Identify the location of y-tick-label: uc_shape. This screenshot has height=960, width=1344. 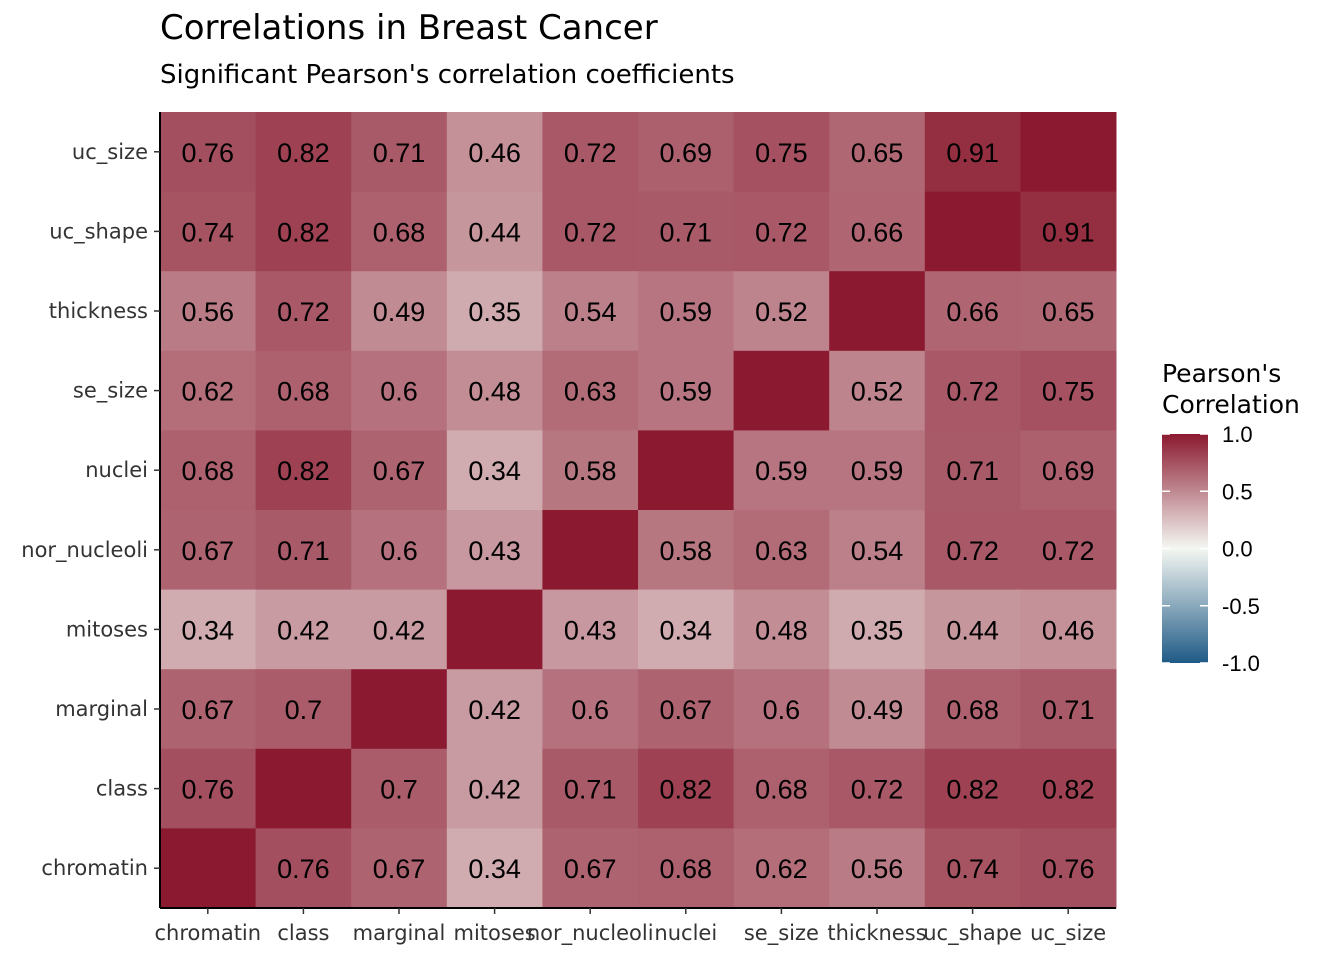
(98, 231).